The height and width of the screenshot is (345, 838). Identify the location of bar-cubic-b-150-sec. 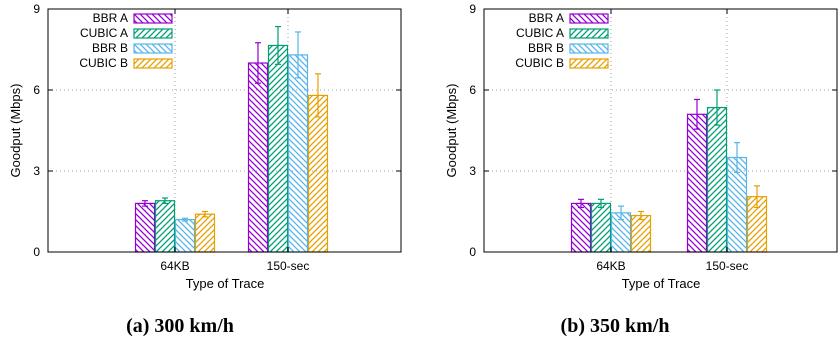
(318, 173).